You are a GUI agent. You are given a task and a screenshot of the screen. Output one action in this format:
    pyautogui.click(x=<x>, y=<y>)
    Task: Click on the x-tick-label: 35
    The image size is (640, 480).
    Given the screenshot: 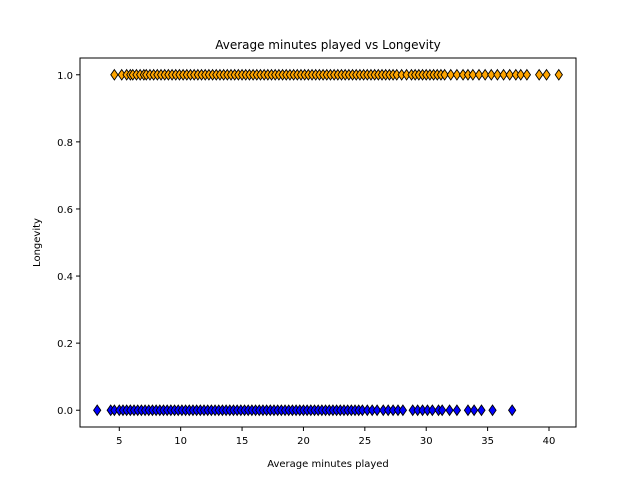 What is the action you would take?
    pyautogui.click(x=487, y=441)
    